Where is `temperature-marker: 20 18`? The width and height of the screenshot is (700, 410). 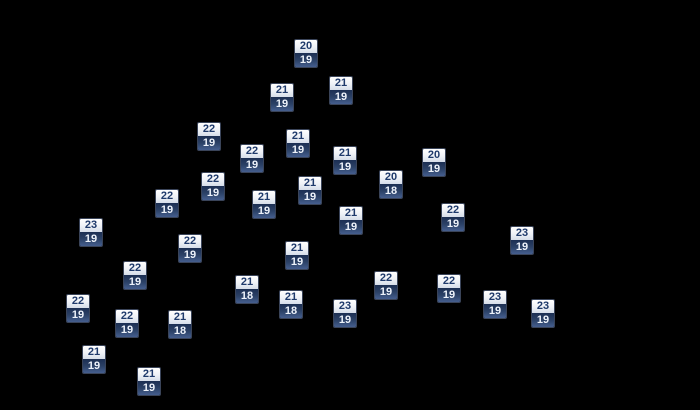
temperature-marker: 20 18 is located at coordinates (391, 184).